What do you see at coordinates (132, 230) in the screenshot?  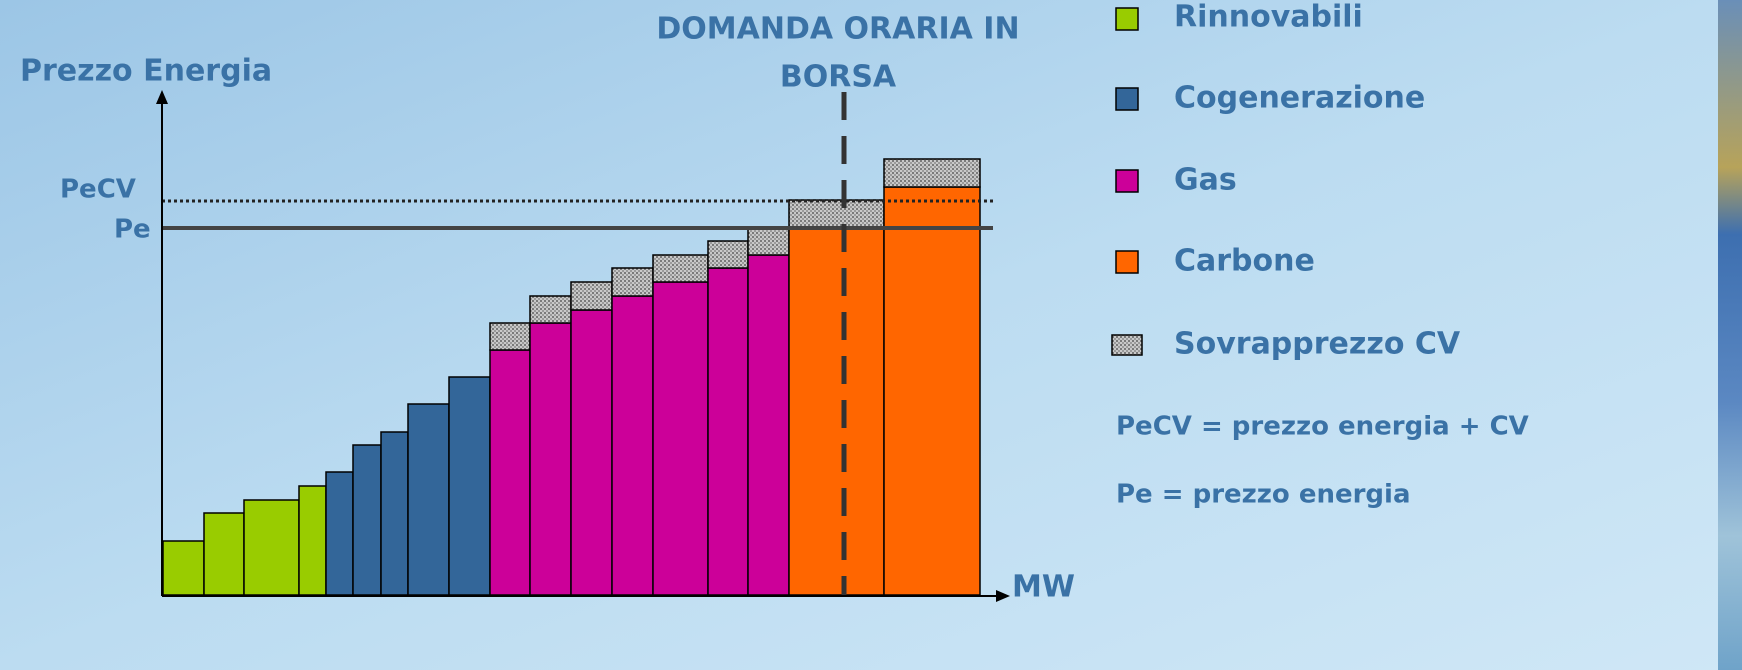 I see `pe-label: Pe` at bounding box center [132, 230].